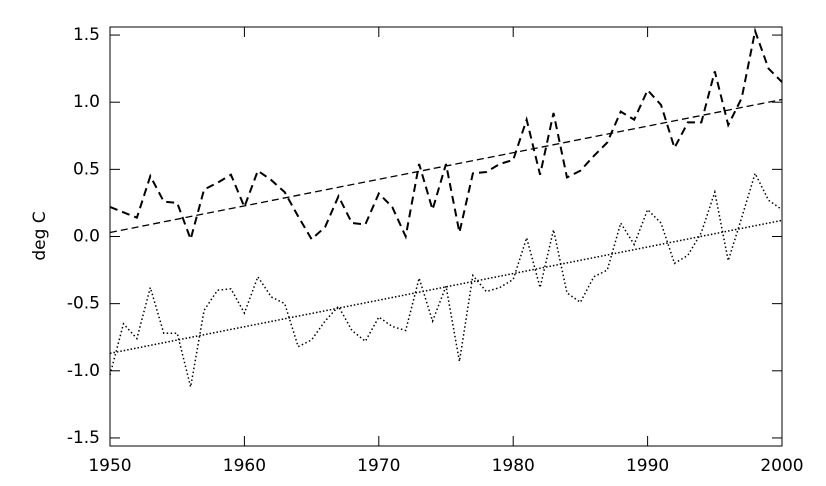  What do you see at coordinates (86, 35) in the screenshot?
I see `y-tick-label: 1.5` at bounding box center [86, 35].